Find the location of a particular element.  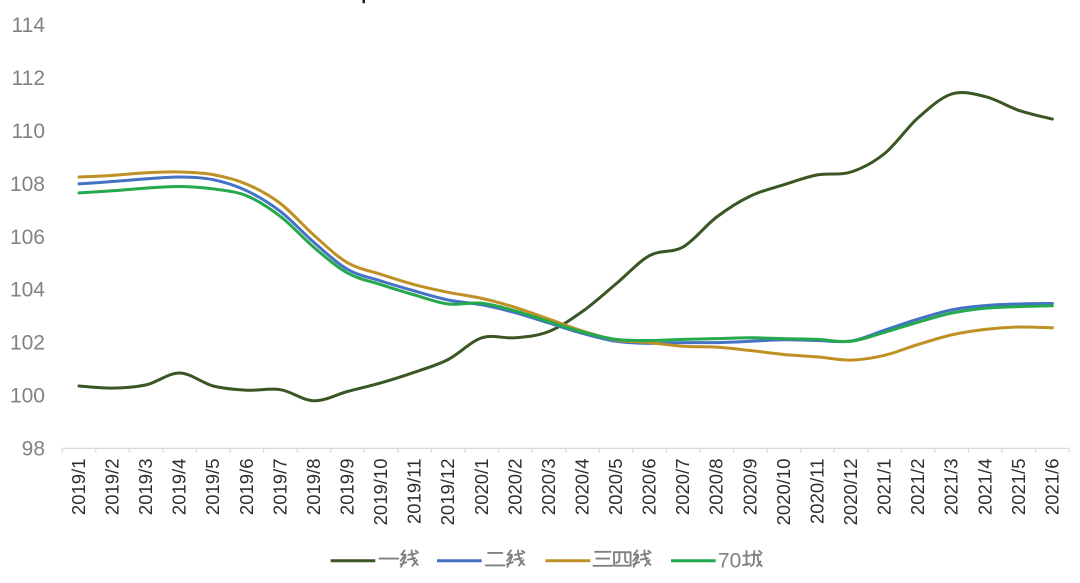

svg-text: 98 is located at coordinates (33, 448).